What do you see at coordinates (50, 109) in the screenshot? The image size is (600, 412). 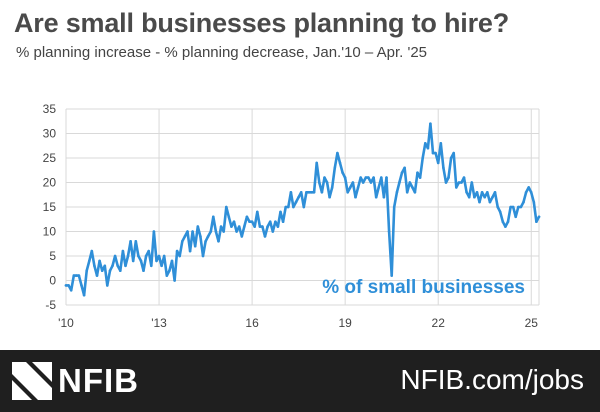 I see `y-tick-label: 35` at bounding box center [50, 109].